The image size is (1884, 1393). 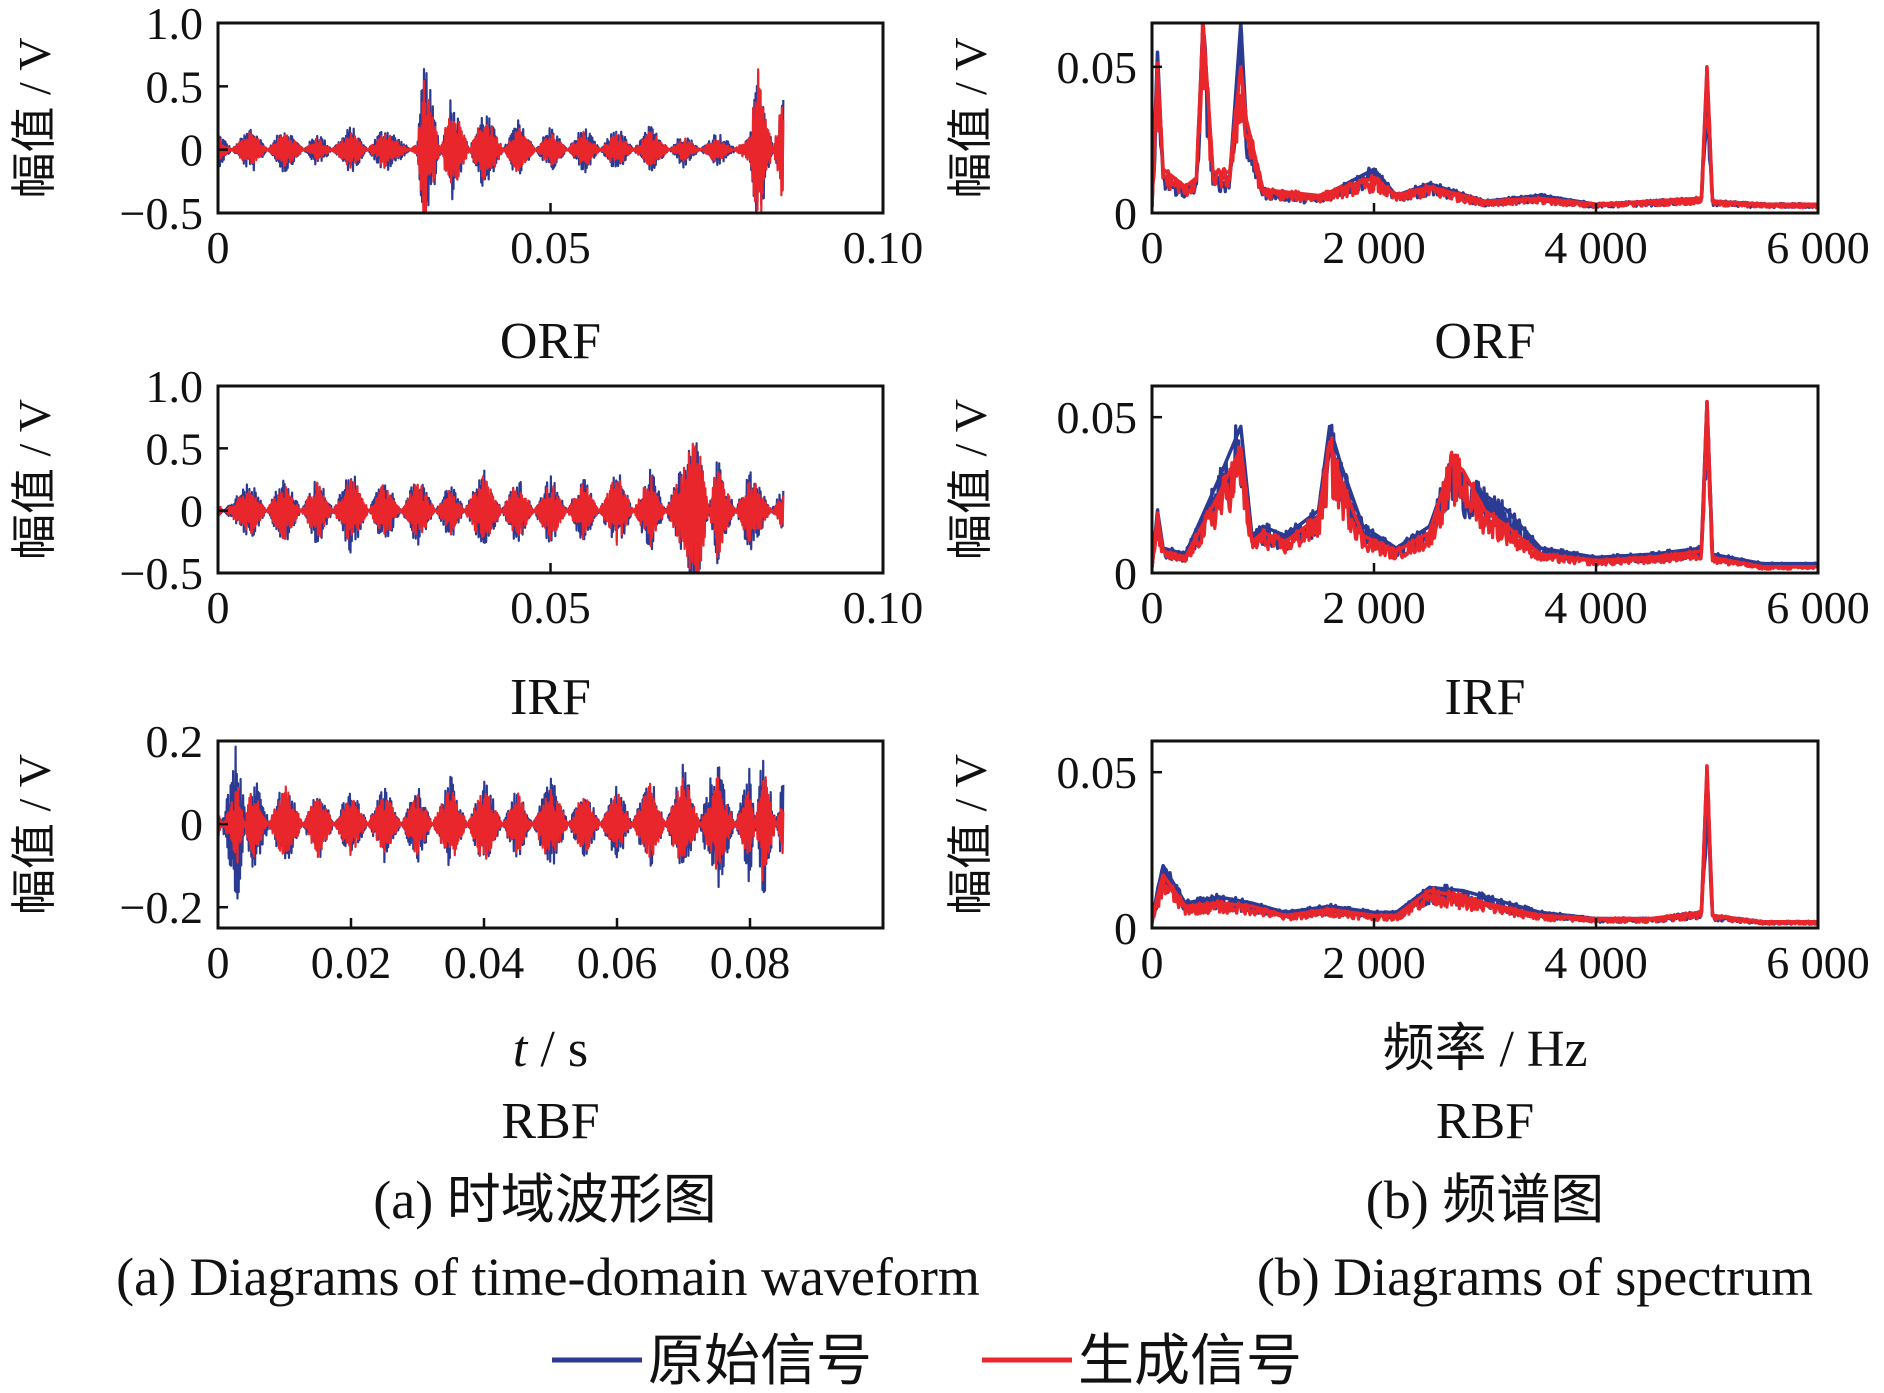 I want to click on x-axis-label: t / s, so click(x=550, y=1049).